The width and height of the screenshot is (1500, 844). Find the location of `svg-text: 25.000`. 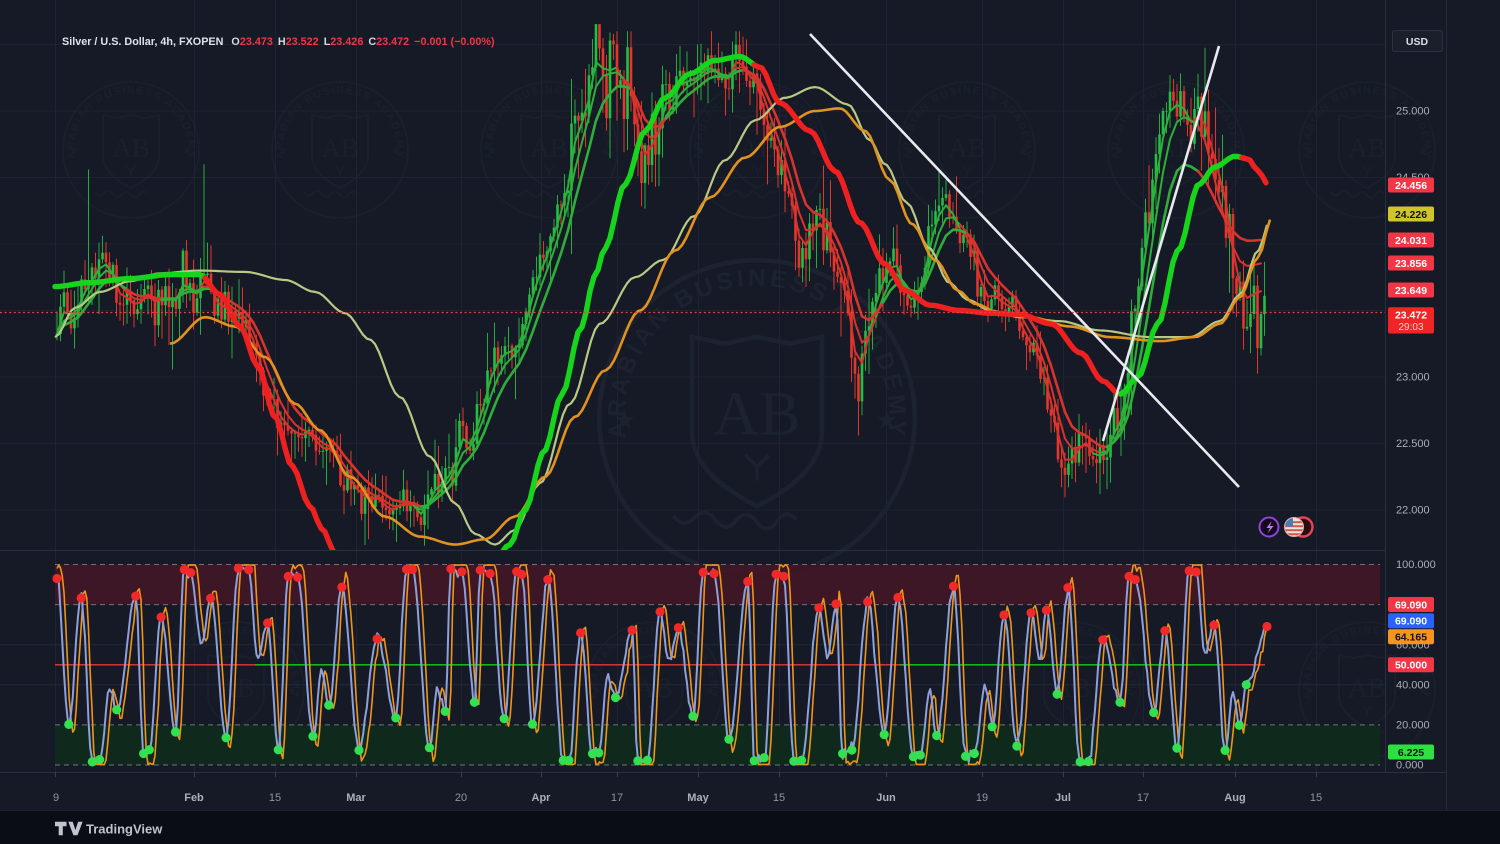

svg-text: 25.000 is located at coordinates (1413, 112).